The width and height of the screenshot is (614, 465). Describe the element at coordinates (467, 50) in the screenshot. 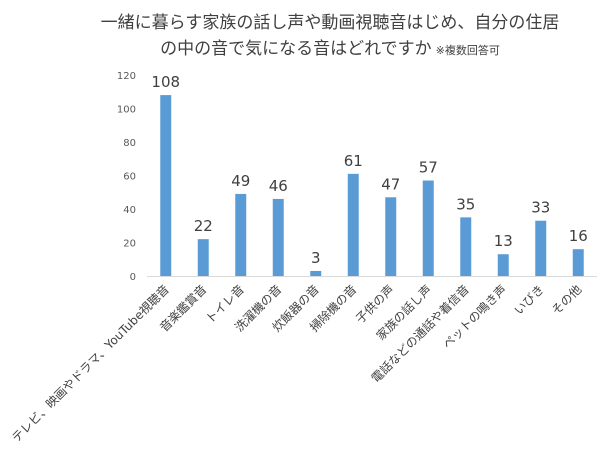

I see `chart-title-note: ※複数回答可` at that location.